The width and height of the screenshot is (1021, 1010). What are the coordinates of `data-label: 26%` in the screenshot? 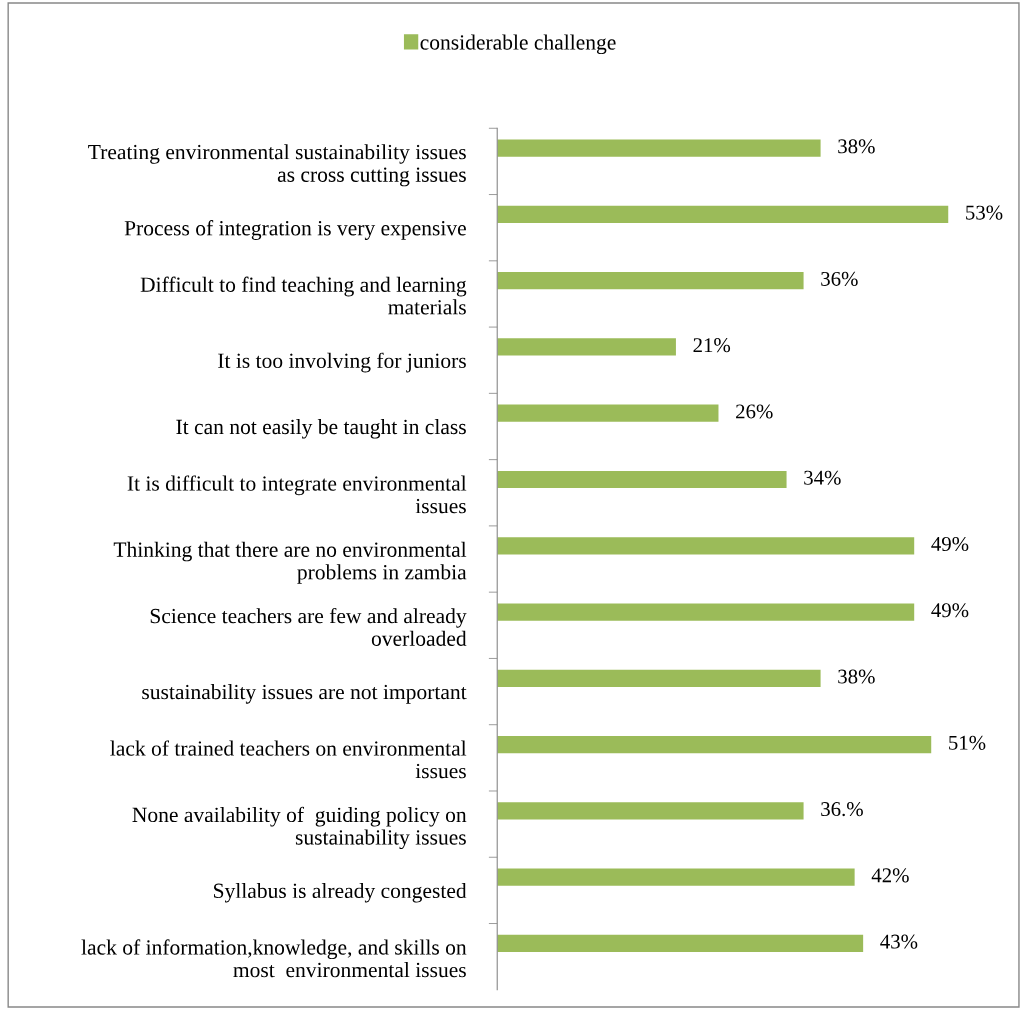 It's located at (754, 411).